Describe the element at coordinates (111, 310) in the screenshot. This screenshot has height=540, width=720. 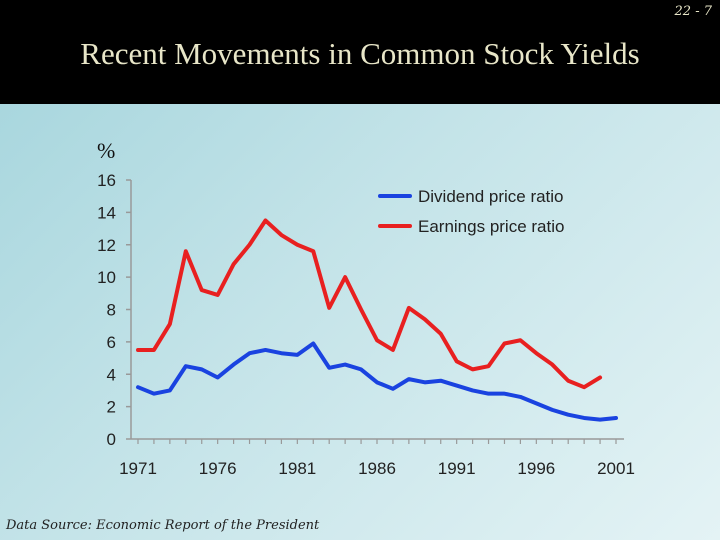
I see `y-tick-label: 8` at that location.